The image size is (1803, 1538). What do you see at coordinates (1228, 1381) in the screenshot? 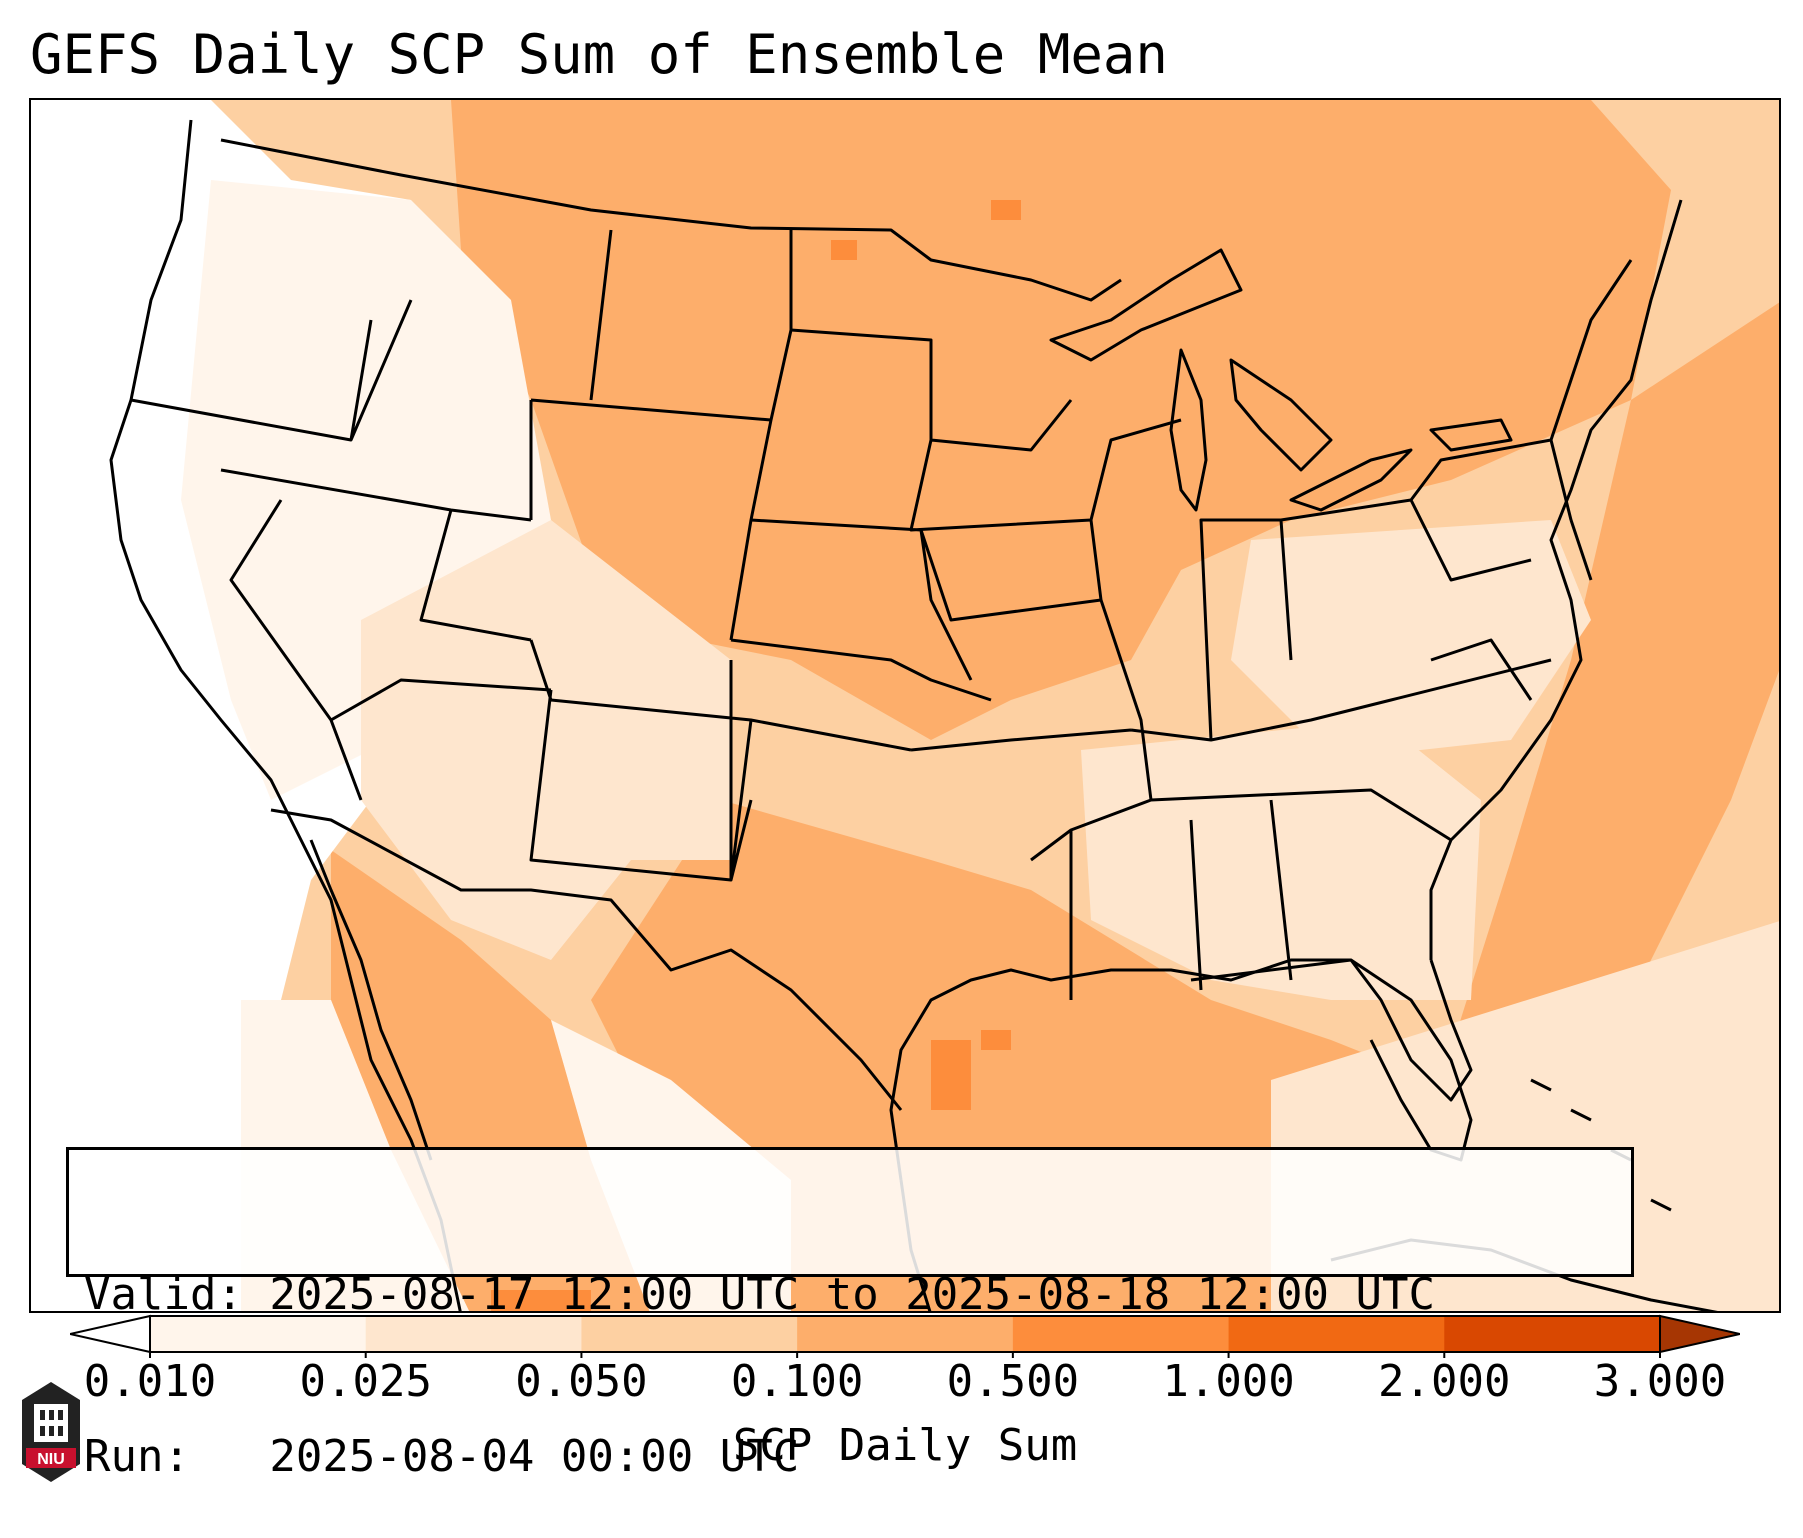
I see `colorbar-tick-label: 1.000` at bounding box center [1228, 1381].